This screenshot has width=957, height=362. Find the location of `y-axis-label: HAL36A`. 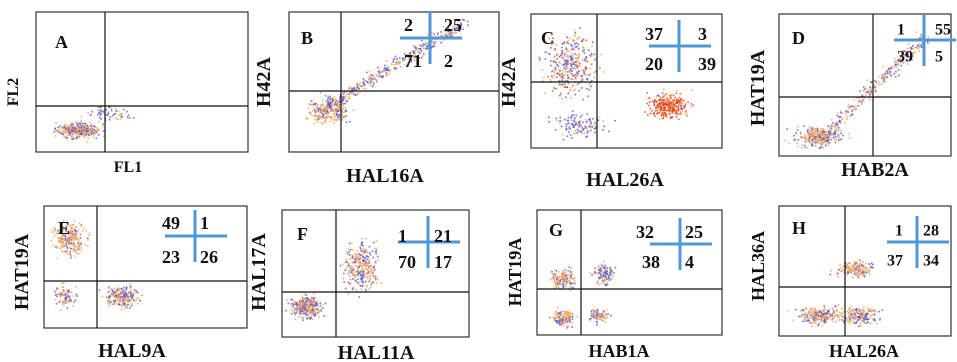

y-axis-label: HAL36A is located at coordinates (758, 266).